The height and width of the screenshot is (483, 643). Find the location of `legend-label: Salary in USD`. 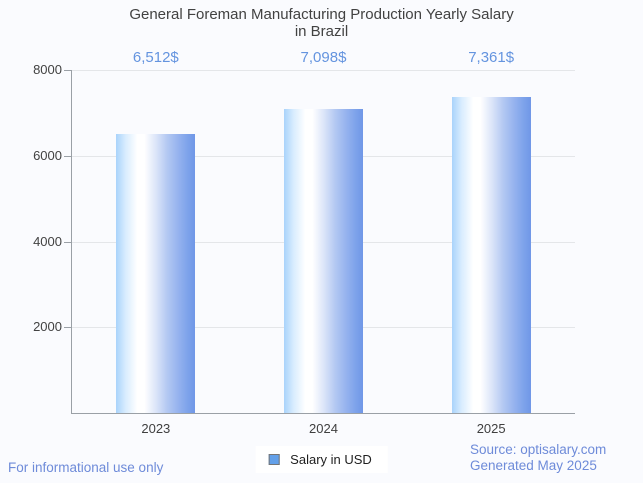

legend-label: Salary in USD is located at coordinates (331, 459).